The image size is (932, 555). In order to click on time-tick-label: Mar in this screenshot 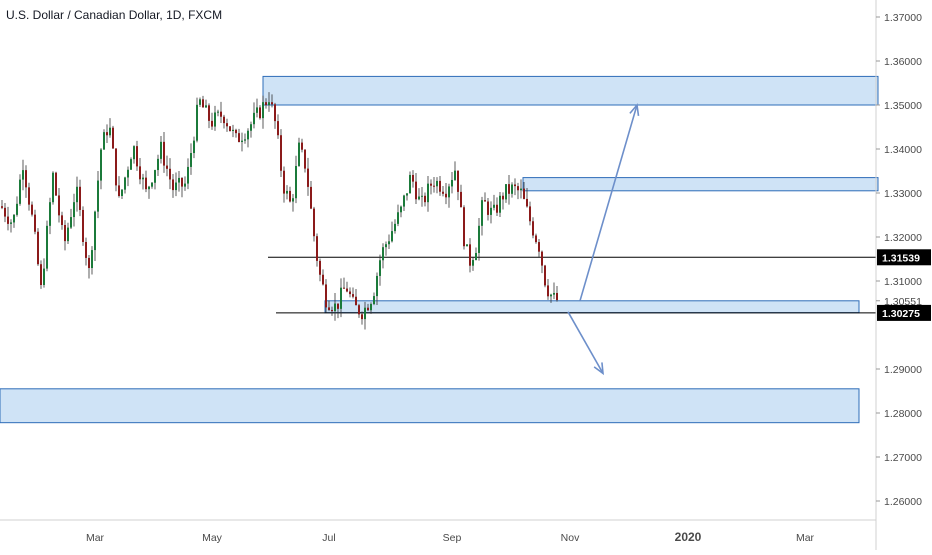, I will do `click(95, 538)`.